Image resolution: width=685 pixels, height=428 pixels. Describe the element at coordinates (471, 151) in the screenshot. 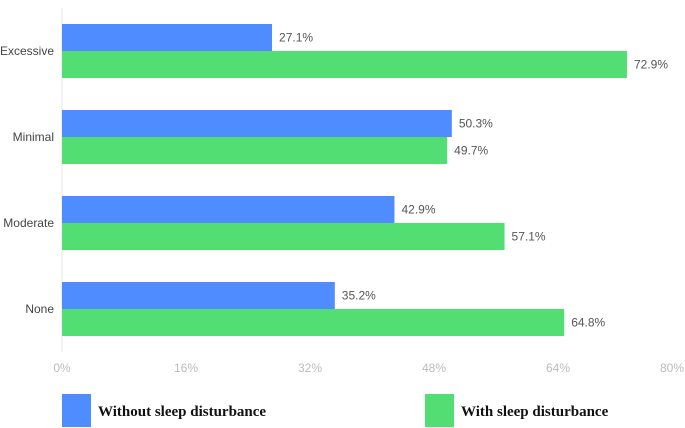

I see `value-label-minimal-with-sleep-disturbance: 49.7%` at that location.